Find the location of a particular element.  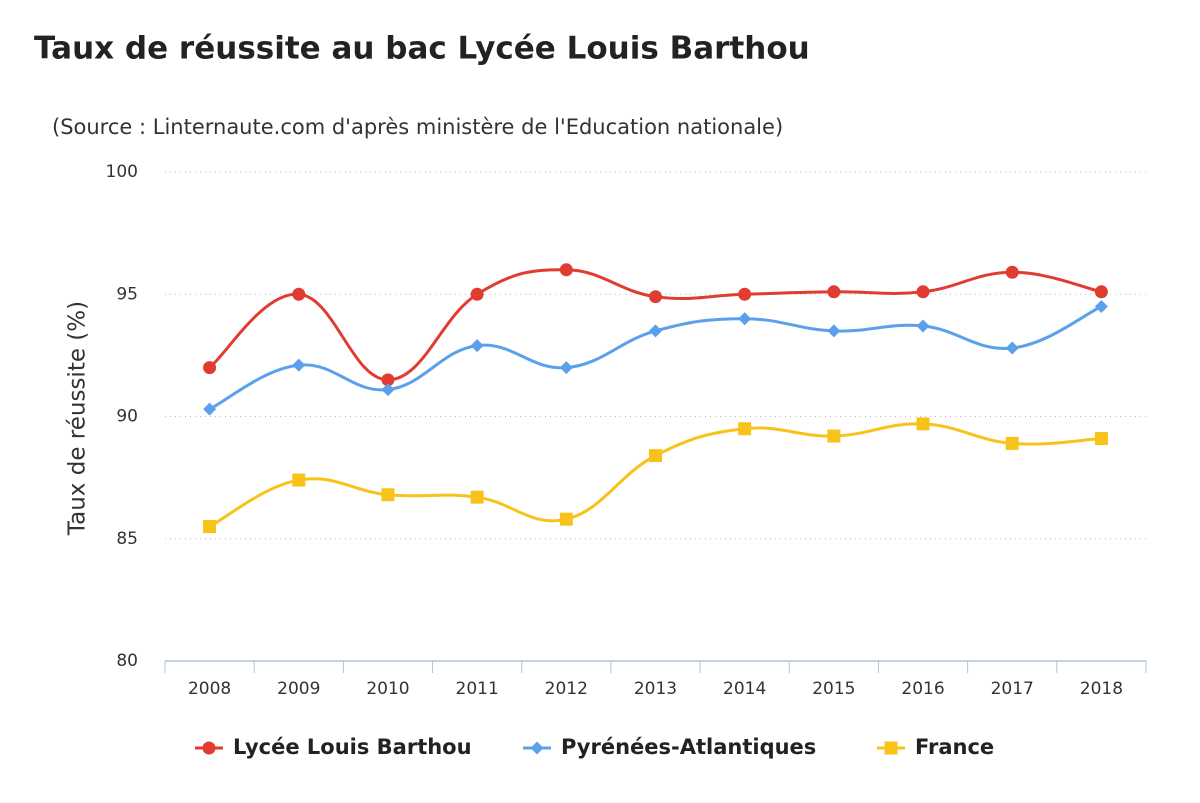

x-tick-label: 2009 is located at coordinates (298, 689).